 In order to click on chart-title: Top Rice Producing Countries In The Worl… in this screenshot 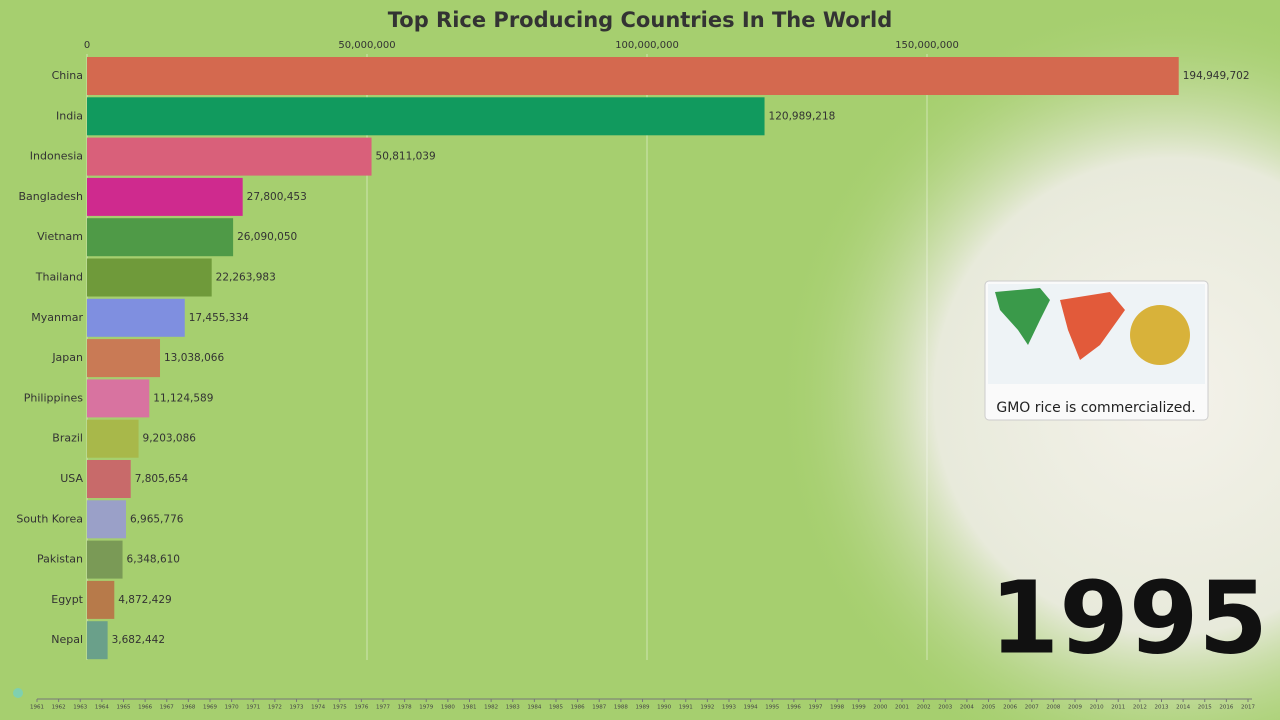, I will do `click(640, 20)`.